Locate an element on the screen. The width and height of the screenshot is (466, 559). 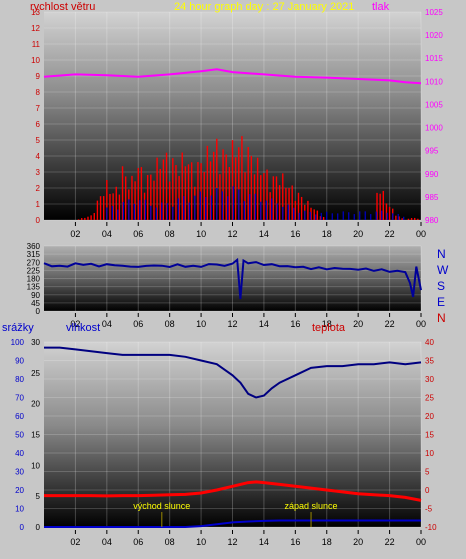
direction-tick-label: 0 is located at coordinates (38, 311).